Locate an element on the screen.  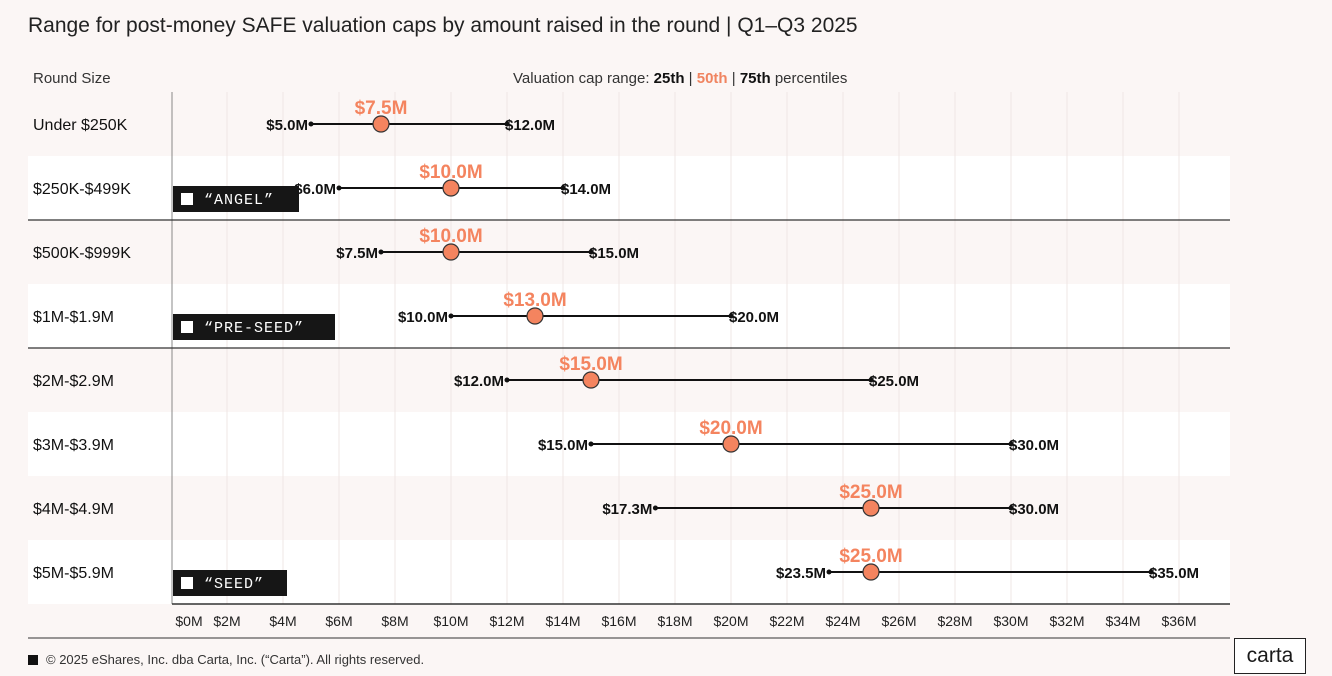
x-tick-label: $34M is located at coordinates (1122, 621).